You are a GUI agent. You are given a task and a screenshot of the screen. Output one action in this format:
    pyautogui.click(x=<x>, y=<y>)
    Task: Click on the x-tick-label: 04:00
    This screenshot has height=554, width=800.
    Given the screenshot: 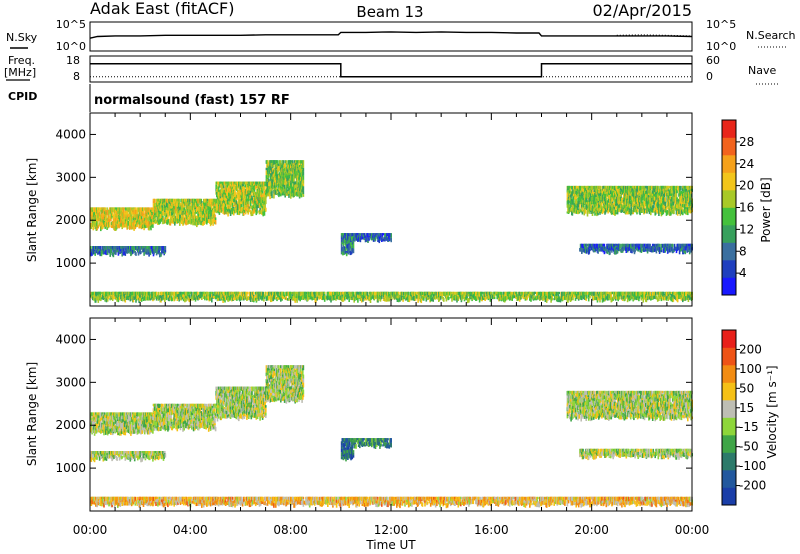 What is the action you would take?
    pyautogui.click(x=190, y=530)
    